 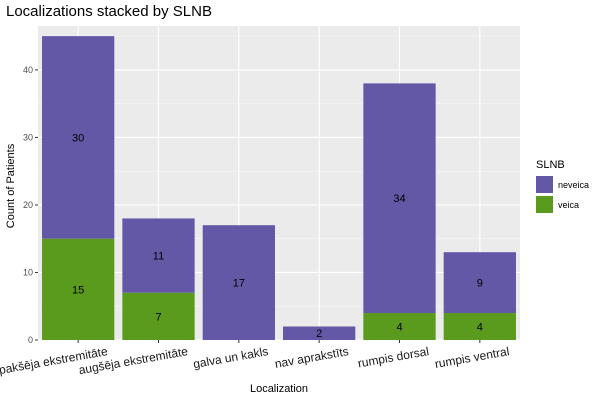 What do you see at coordinates (573, 185) in the screenshot?
I see `legend-label-neveica: neveica` at bounding box center [573, 185].